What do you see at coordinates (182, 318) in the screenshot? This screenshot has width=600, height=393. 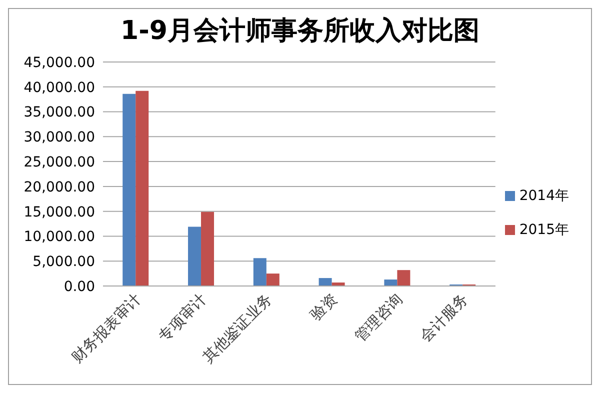 I see `x-tick-label: 专项审计` at bounding box center [182, 318].